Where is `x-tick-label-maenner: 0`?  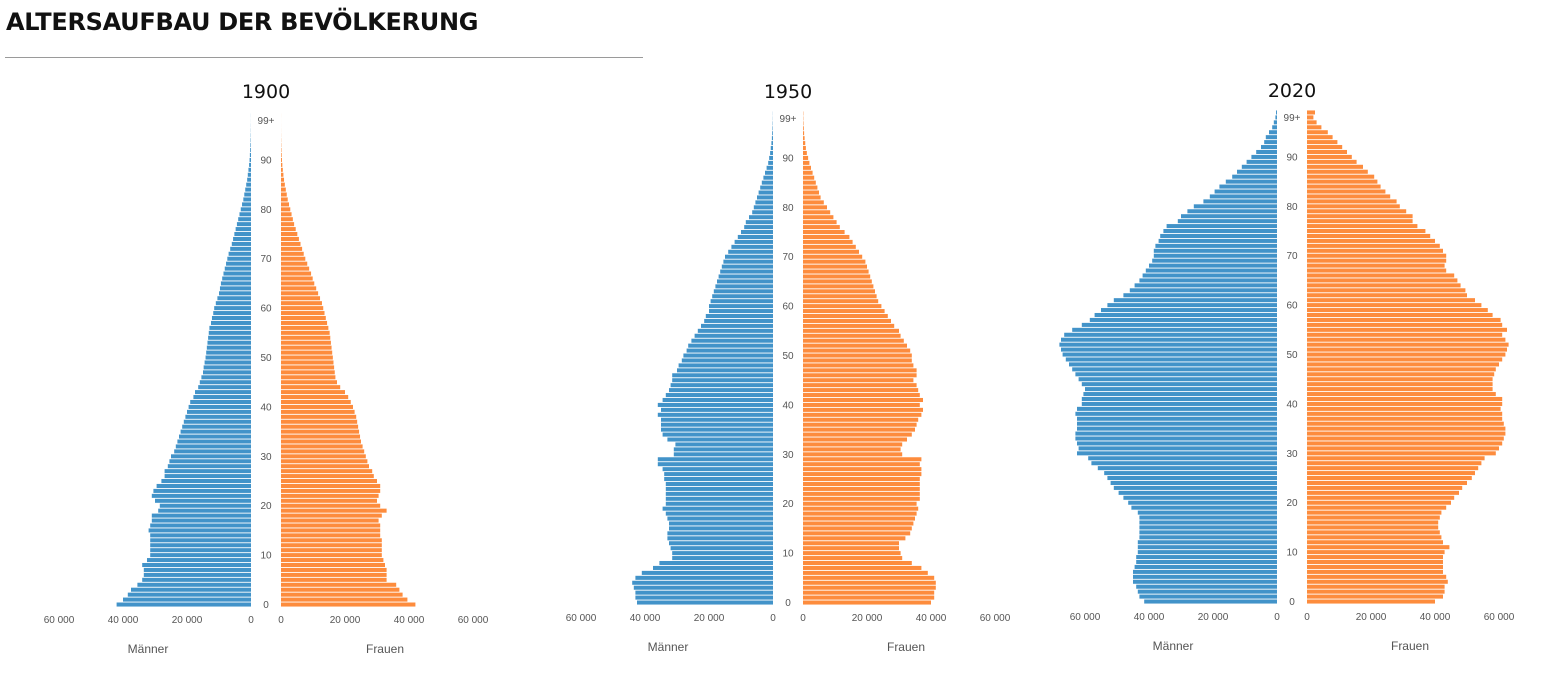 x-tick-label-maenner: 0 is located at coordinates (773, 618).